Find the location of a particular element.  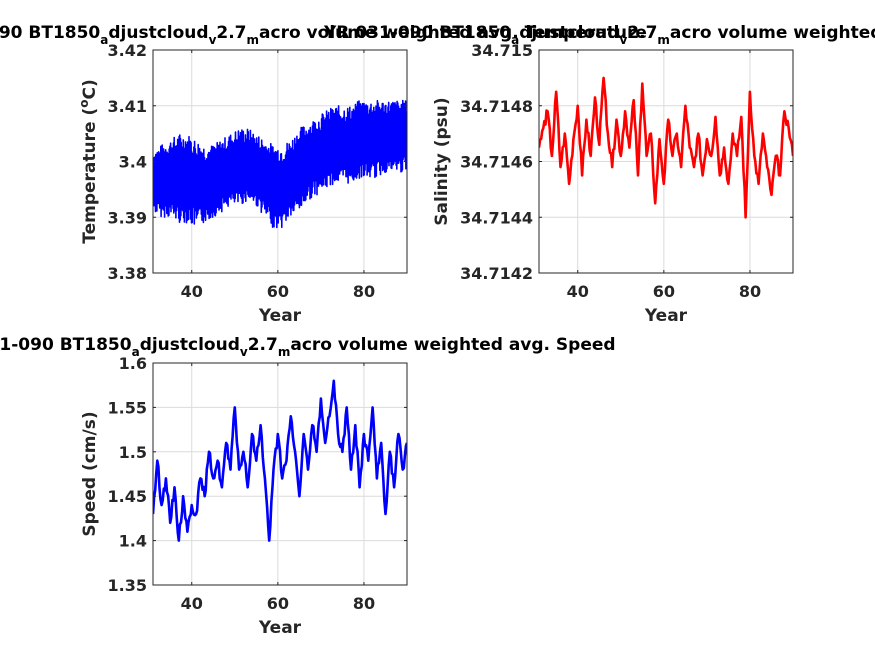

y-axis-label: Salinity (psu) is located at coordinates (442, 161).